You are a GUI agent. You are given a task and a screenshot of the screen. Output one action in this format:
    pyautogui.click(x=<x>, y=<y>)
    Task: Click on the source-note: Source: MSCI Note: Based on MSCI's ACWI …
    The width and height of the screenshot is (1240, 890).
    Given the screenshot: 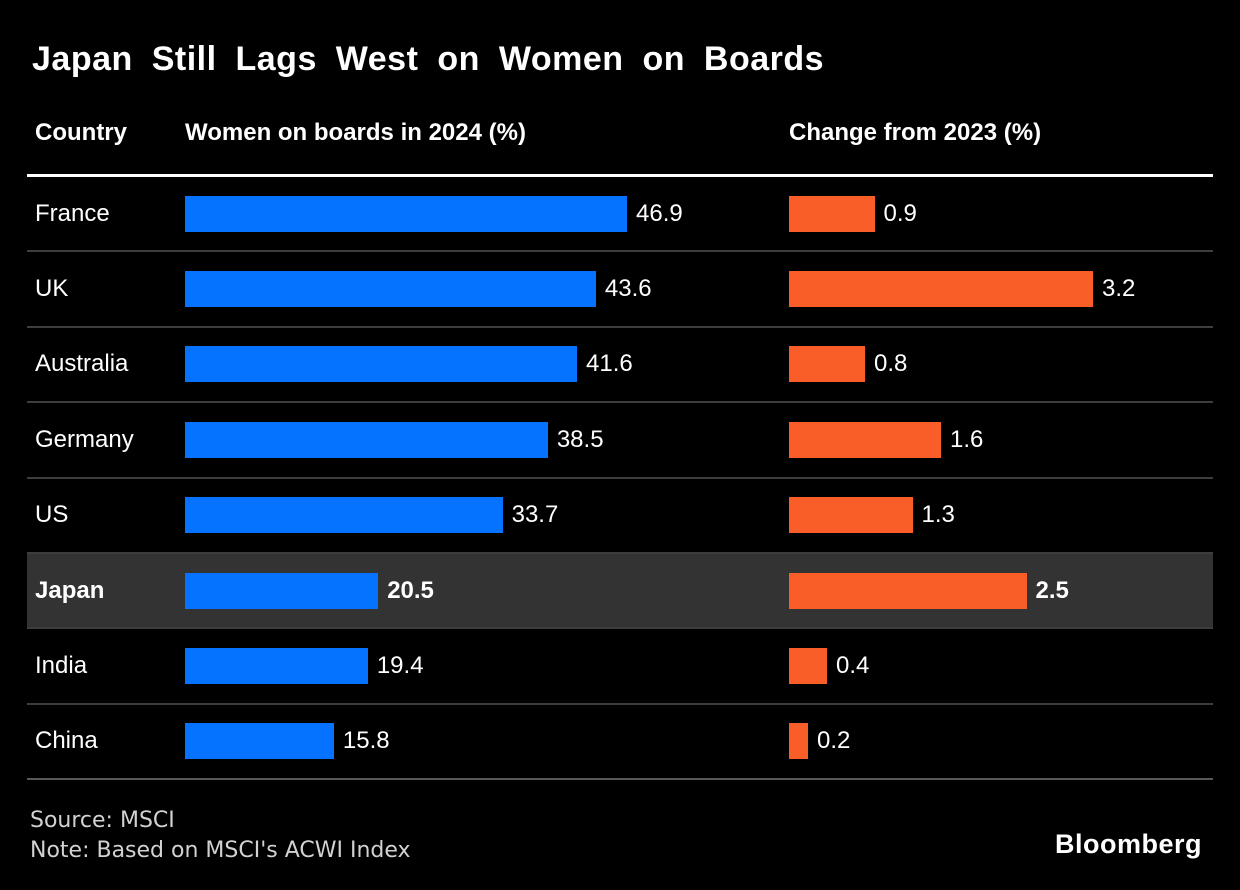 What is the action you would take?
    pyautogui.click(x=220, y=836)
    